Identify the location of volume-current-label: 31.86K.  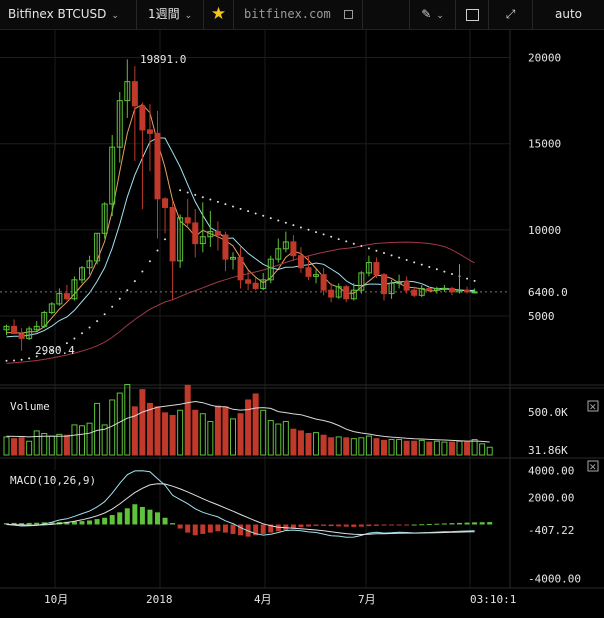
(548, 450).